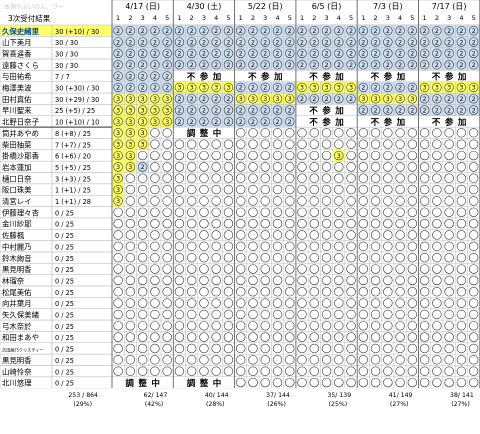 The image size is (480, 434). Describe the element at coordinates (62, 77) in the screenshot. I see `member-count: 7 / 7` at that location.